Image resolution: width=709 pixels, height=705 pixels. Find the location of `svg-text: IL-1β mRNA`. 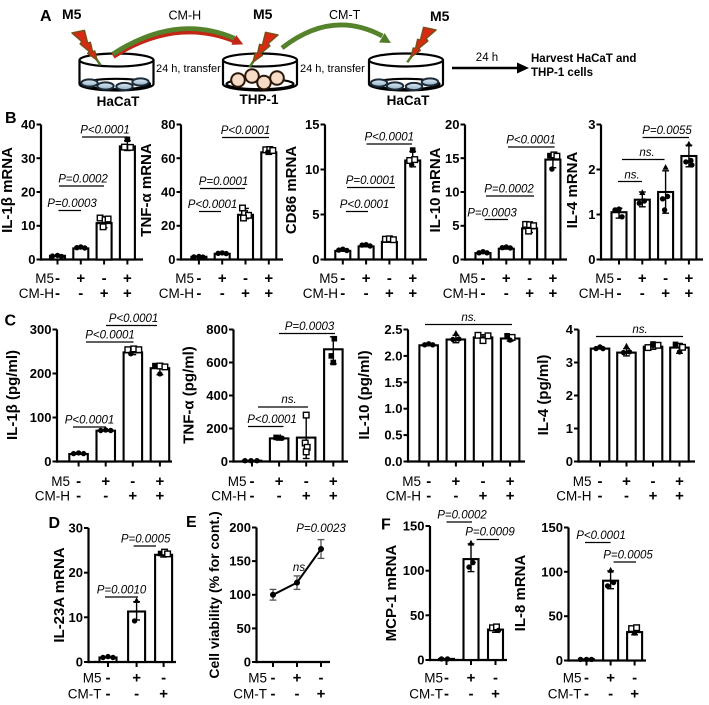

svg-text: IL-1β mRNA is located at coordinates (8, 190).